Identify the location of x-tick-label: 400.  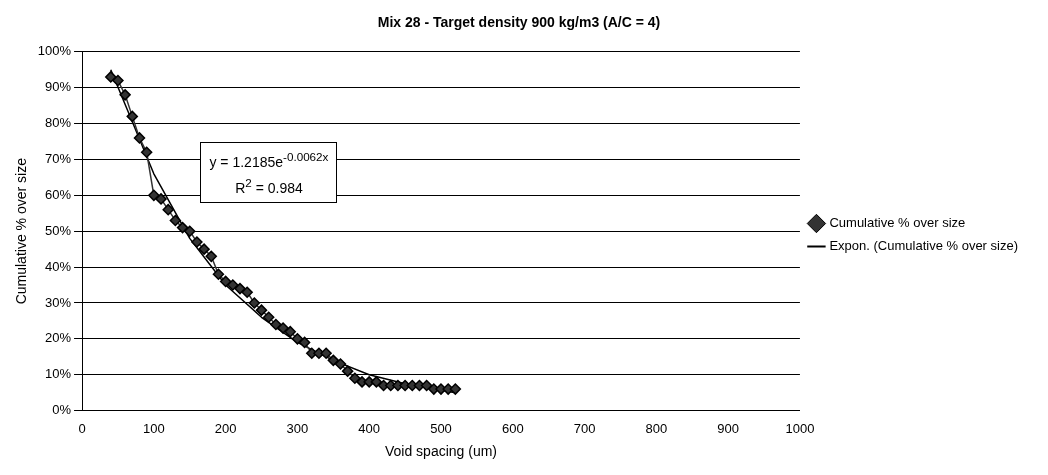
(369, 428).